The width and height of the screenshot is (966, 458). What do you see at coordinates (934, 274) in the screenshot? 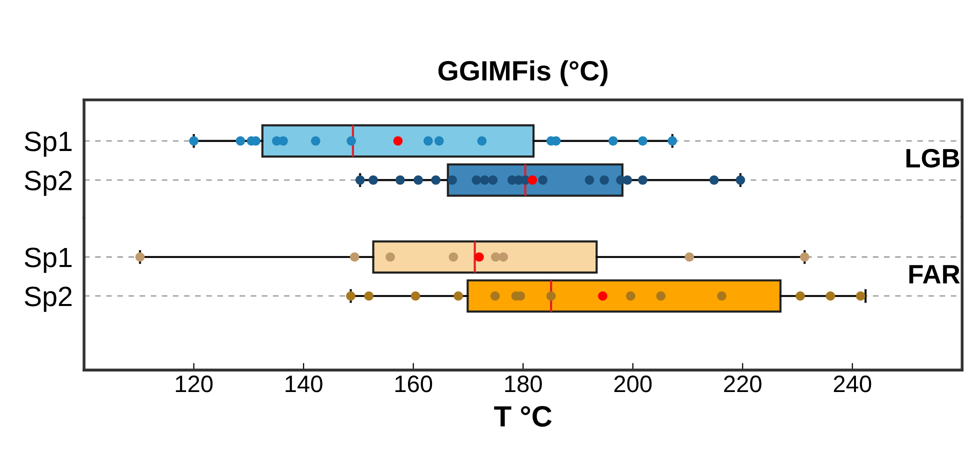
I see `annotation: FAR` at bounding box center [934, 274].